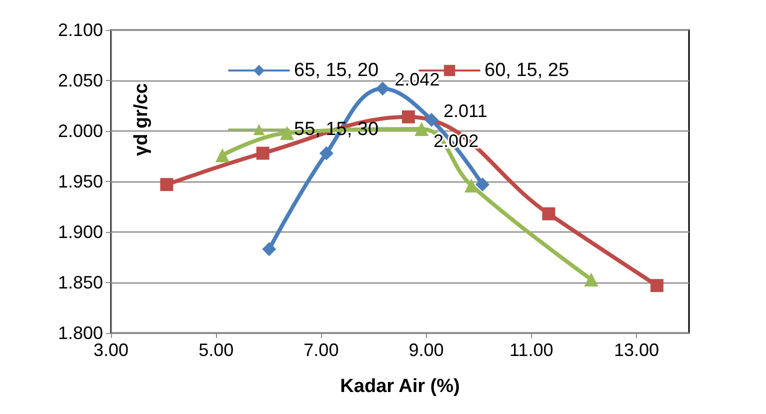  What do you see at coordinates (216, 350) in the screenshot?
I see `x-tick-label: 5.00` at bounding box center [216, 350].